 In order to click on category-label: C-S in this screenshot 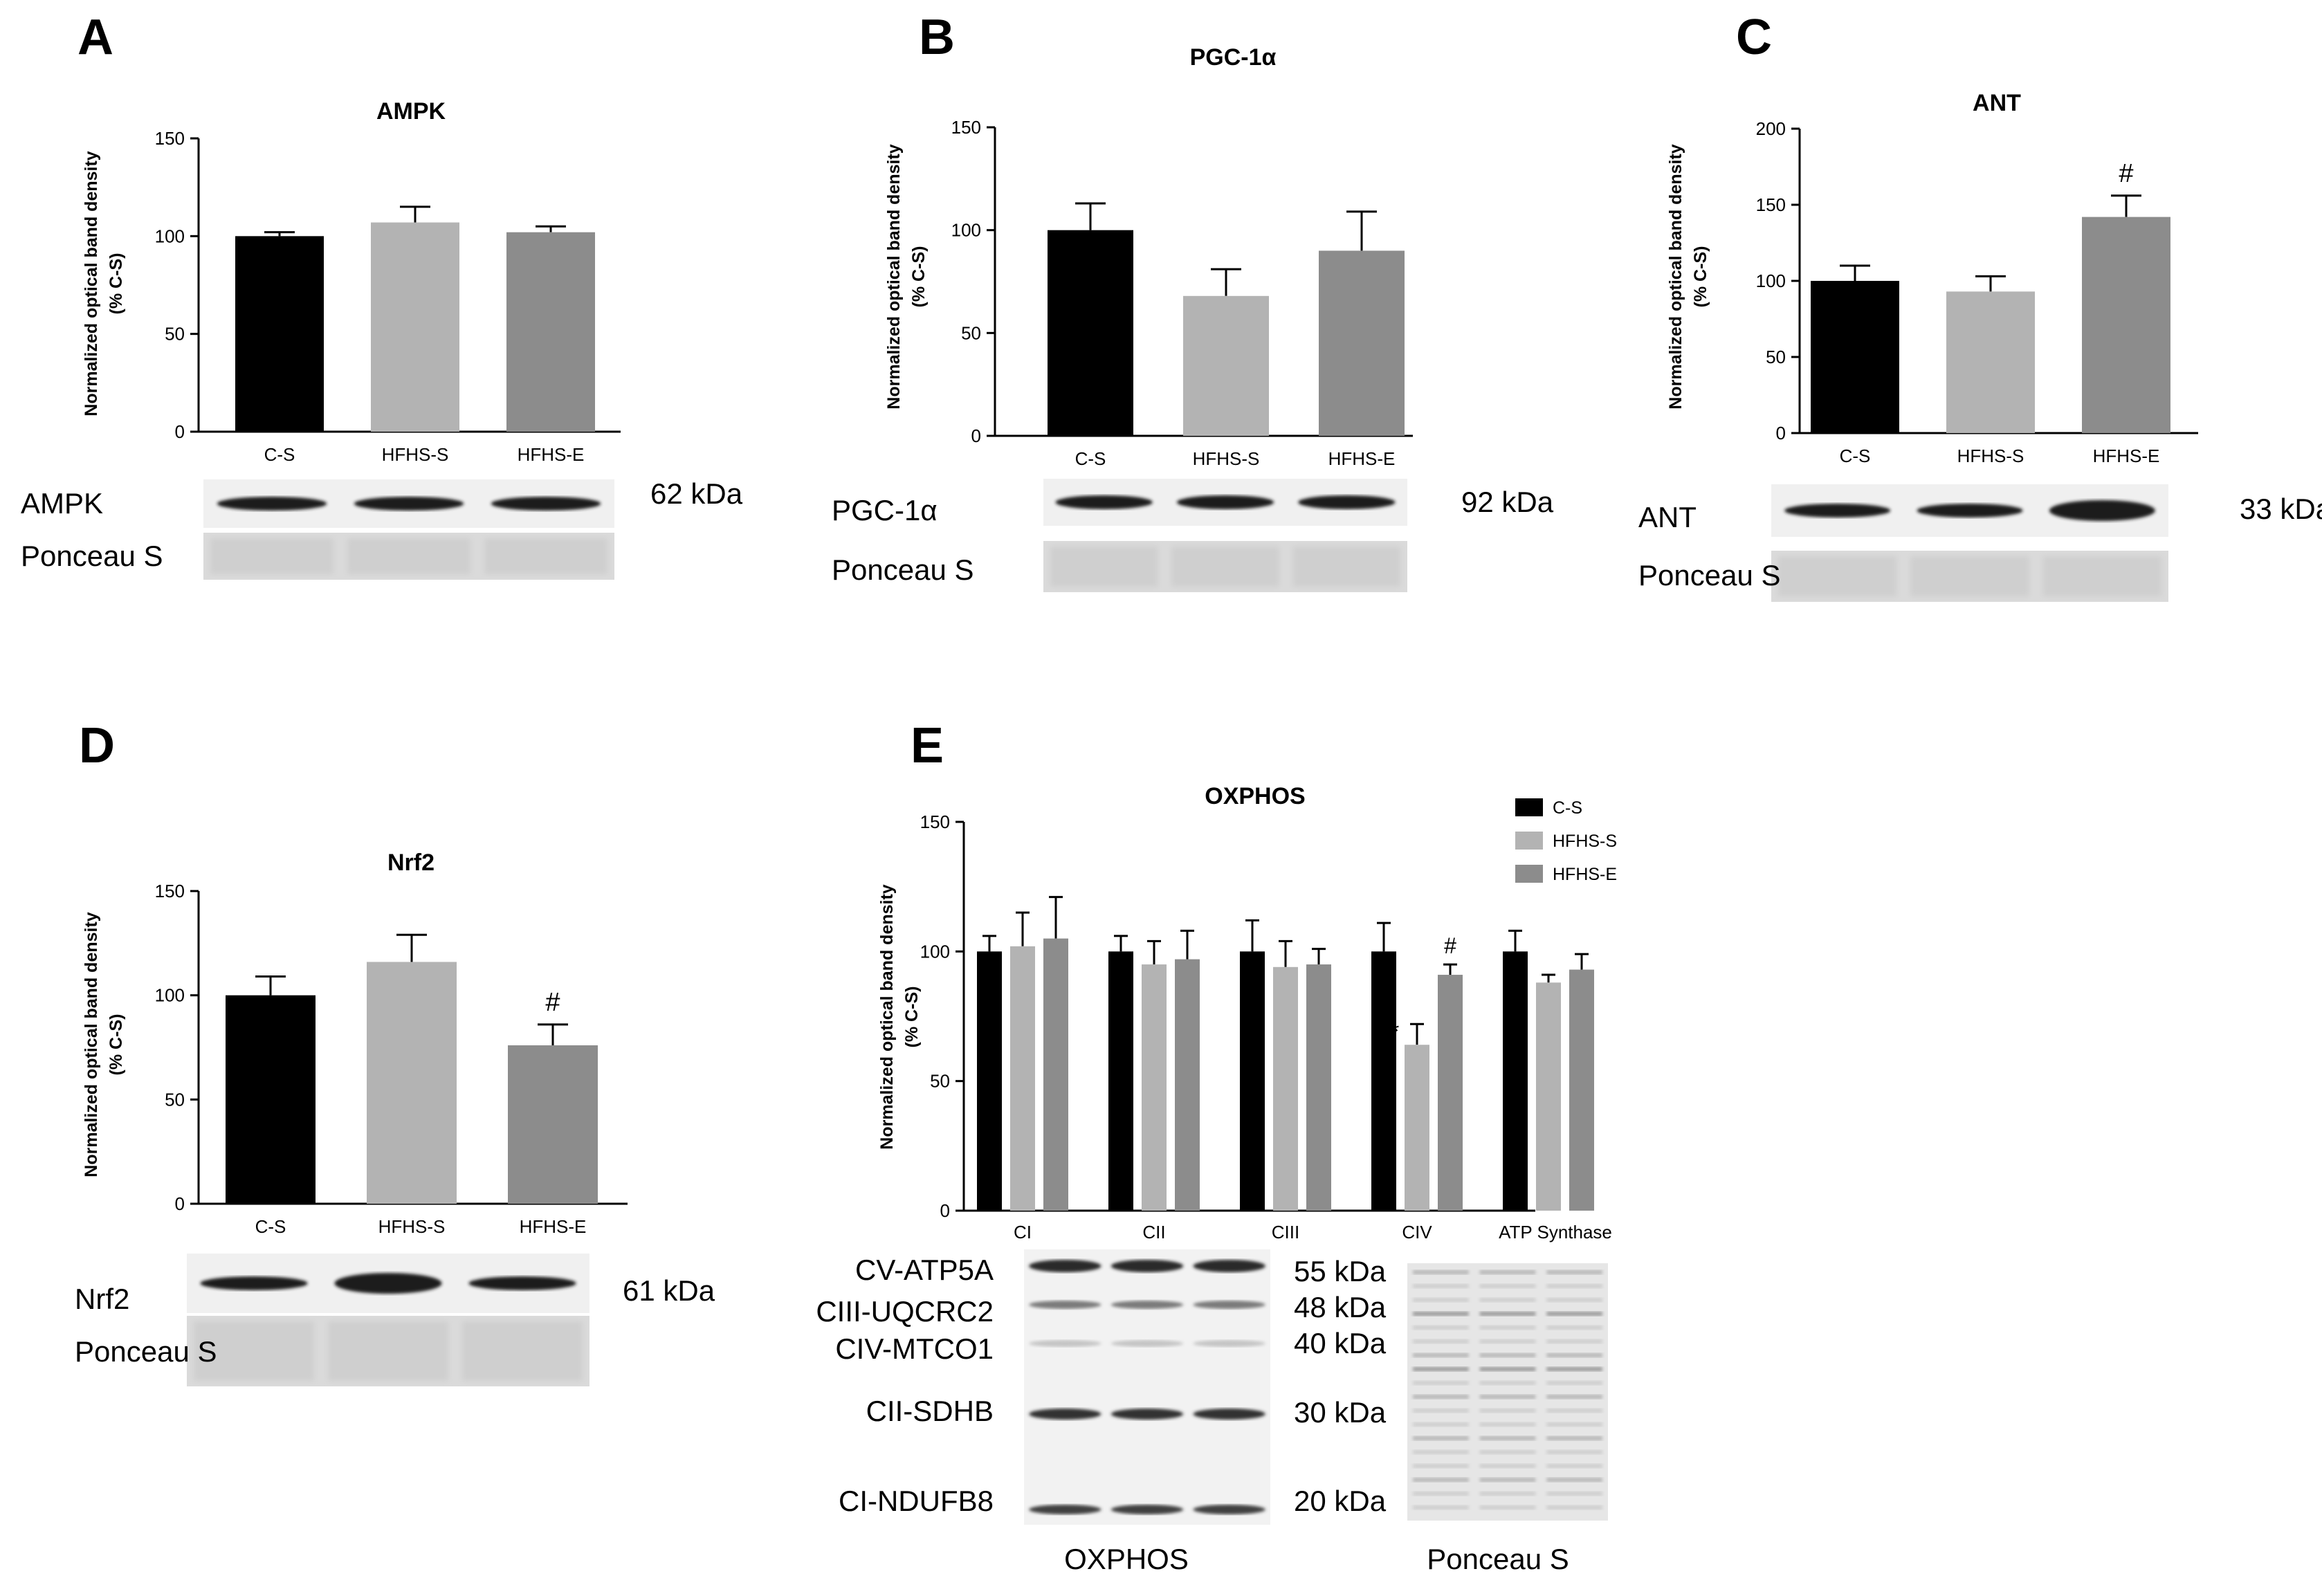, I will do `click(1090, 458)`.